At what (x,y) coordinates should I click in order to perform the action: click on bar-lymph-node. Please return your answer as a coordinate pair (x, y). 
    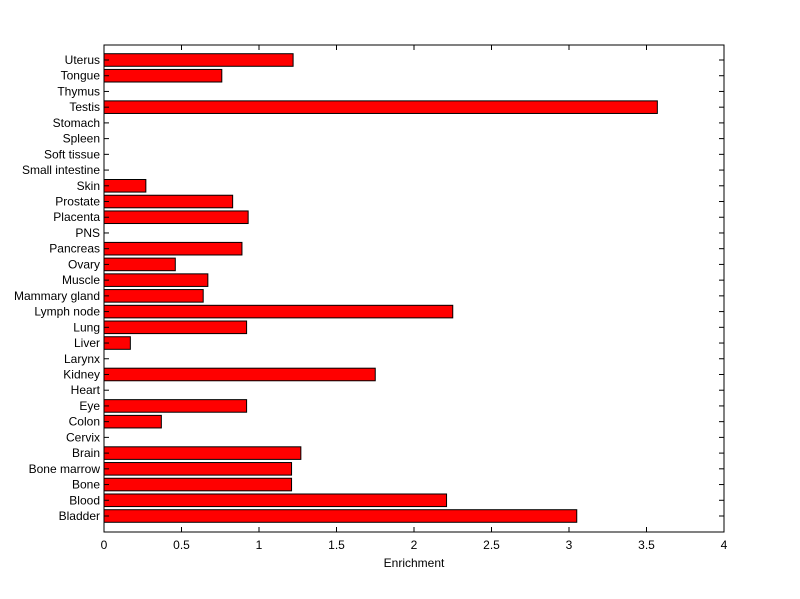
    Looking at the image, I should click on (278, 311).